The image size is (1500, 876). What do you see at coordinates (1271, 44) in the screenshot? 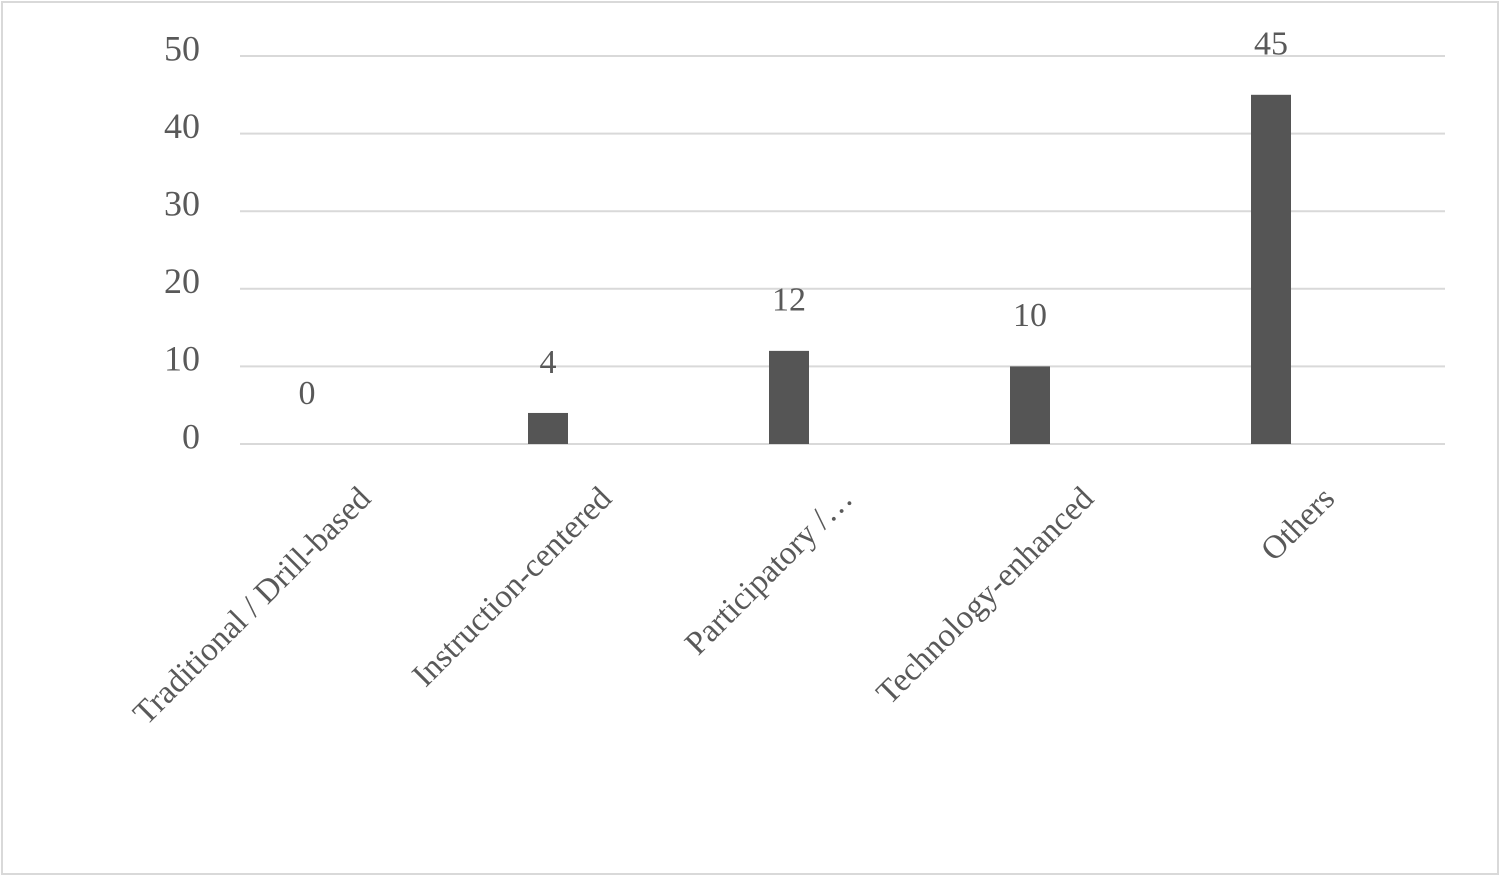
I see `data-label: 45` at bounding box center [1271, 44].